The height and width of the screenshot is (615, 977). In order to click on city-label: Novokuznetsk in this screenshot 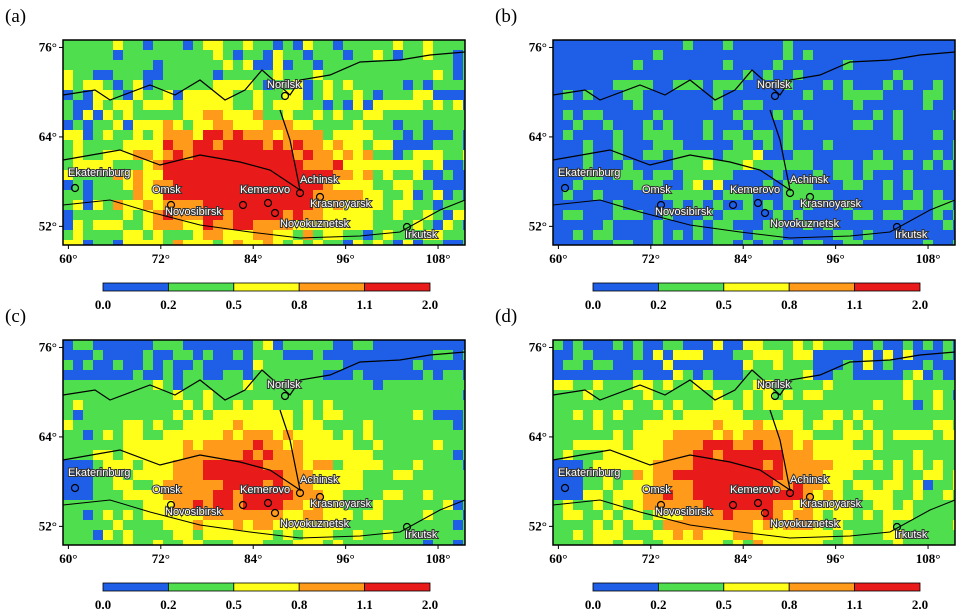, I will do `click(315, 224)`.